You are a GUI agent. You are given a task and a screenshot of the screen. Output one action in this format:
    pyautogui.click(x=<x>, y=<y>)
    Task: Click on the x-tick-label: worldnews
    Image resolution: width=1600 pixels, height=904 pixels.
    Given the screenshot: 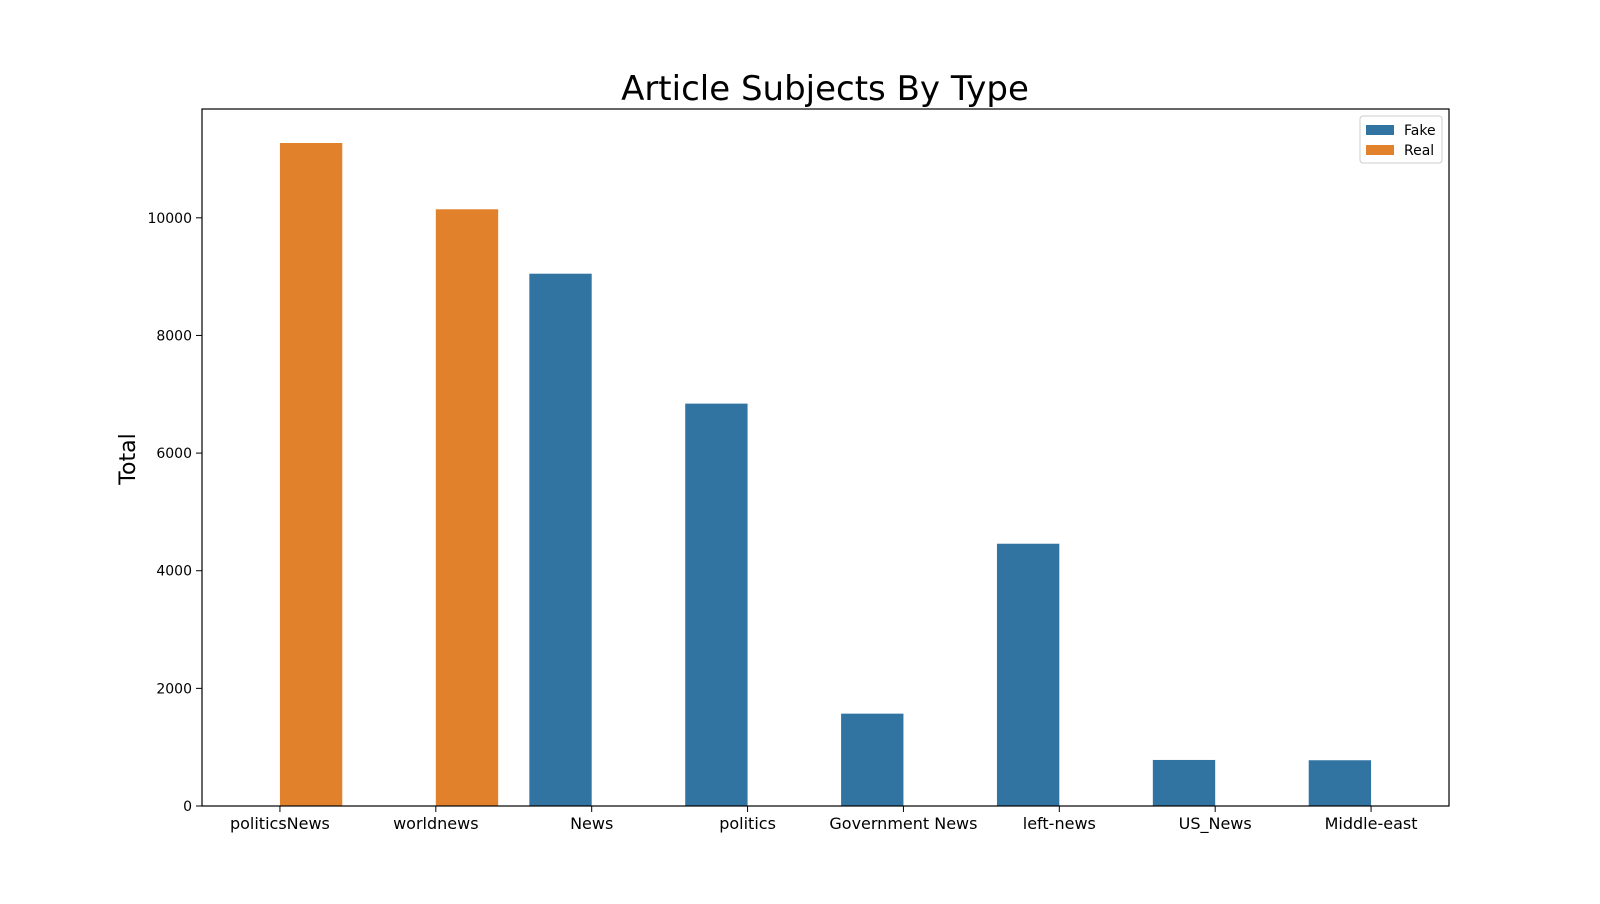 What is the action you would take?
    pyautogui.click(x=435, y=823)
    